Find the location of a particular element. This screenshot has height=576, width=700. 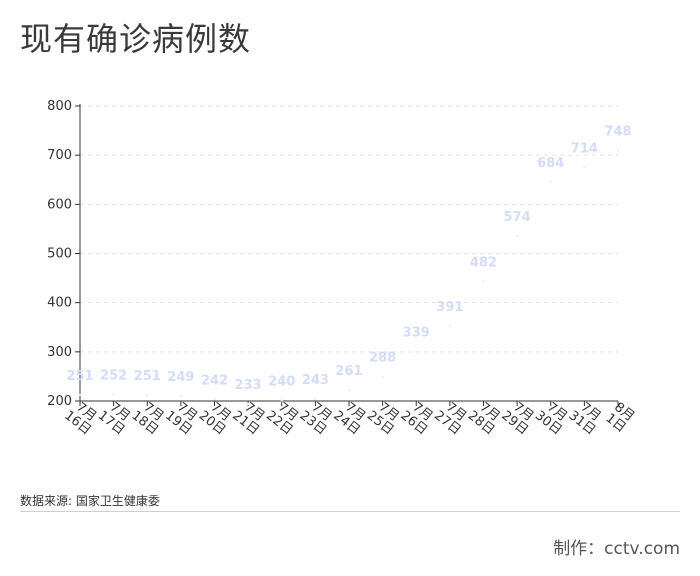

data-label: 714 is located at coordinates (584, 148).